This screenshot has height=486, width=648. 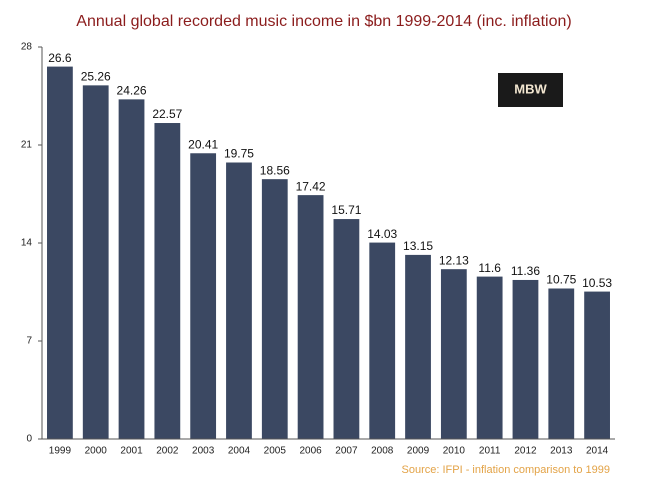 What do you see at coordinates (275, 170) in the screenshot?
I see `value-label: 18.56` at bounding box center [275, 170].